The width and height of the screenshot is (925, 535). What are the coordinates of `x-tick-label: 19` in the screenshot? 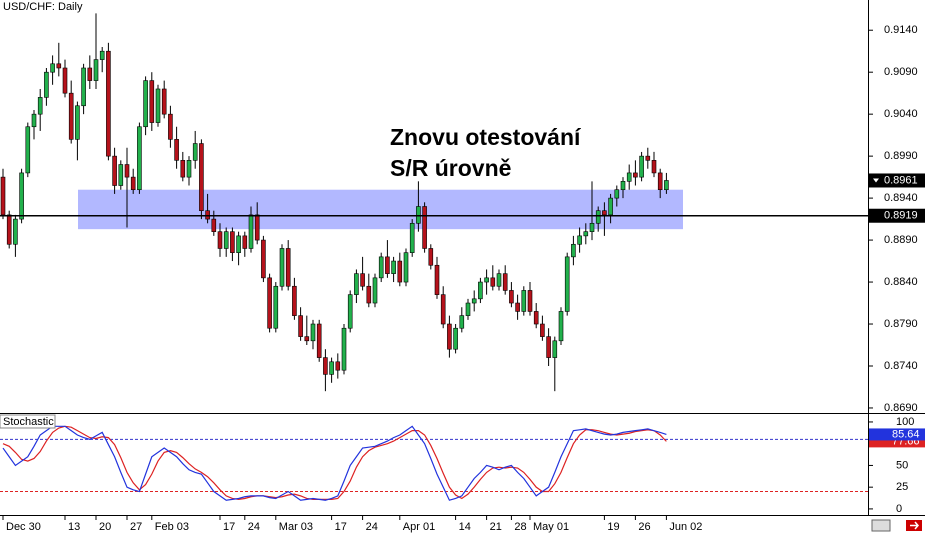 It's located at (613, 527).